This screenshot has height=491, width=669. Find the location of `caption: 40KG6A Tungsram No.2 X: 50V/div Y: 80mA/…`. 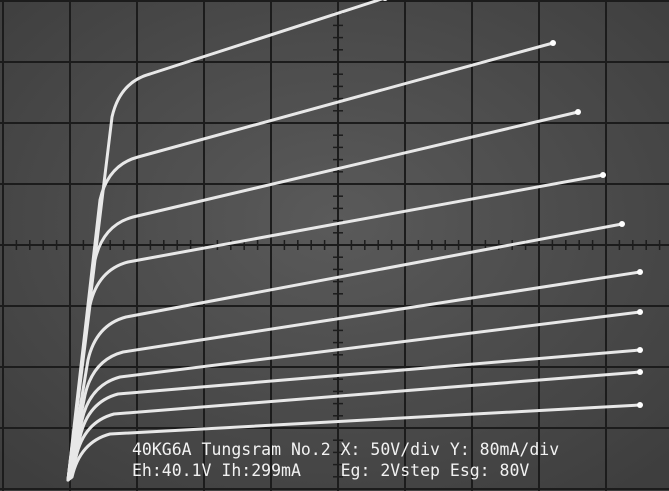

caption: 40KG6A Tungsram No.2 X: 50V/div Y: 80mA/… is located at coordinates (345, 449).